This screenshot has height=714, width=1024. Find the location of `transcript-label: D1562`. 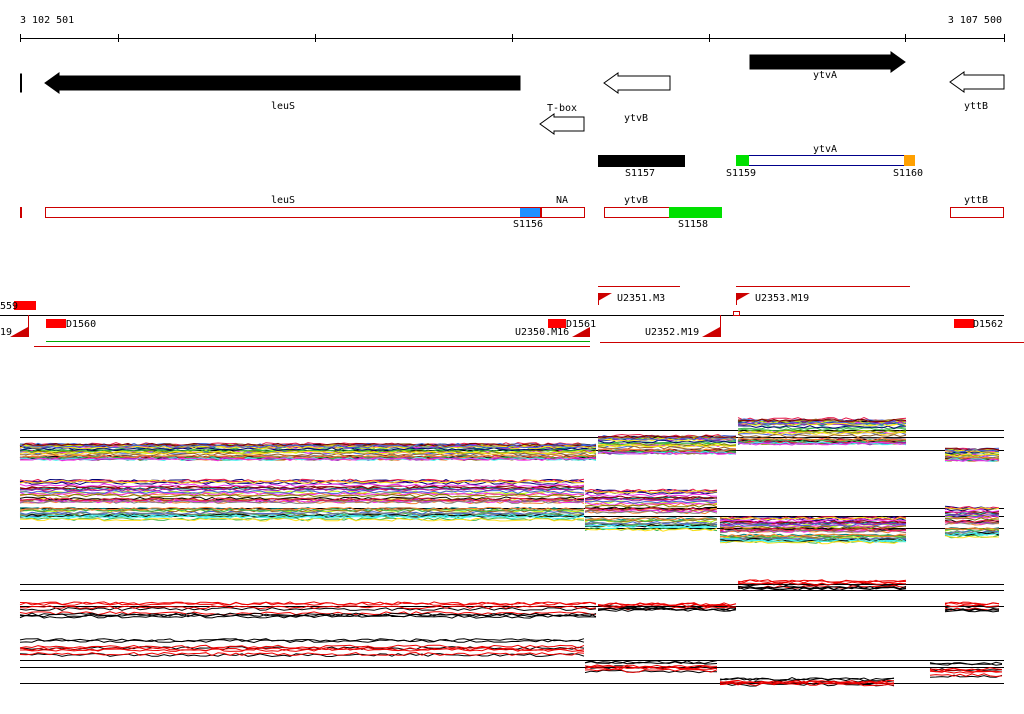

transcript-label: D1562 is located at coordinates (988, 324).